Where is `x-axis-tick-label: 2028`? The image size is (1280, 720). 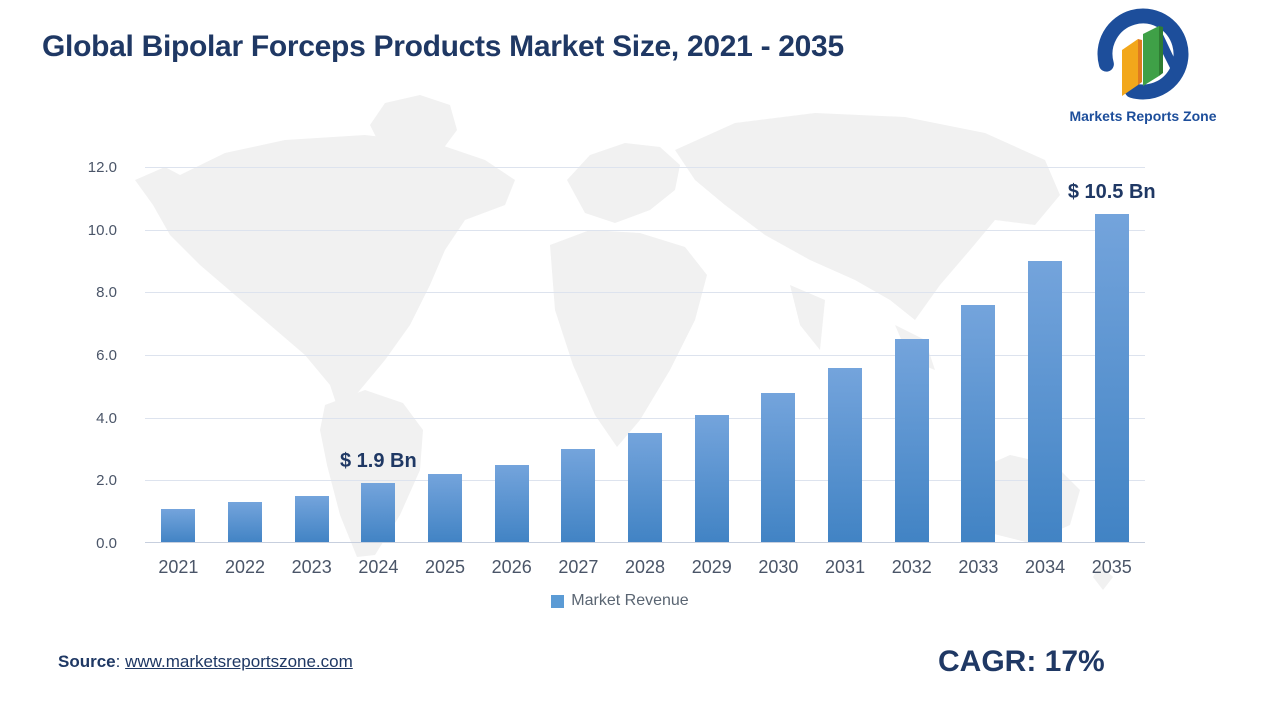
x-axis-tick-label: 2028 is located at coordinates (645, 567).